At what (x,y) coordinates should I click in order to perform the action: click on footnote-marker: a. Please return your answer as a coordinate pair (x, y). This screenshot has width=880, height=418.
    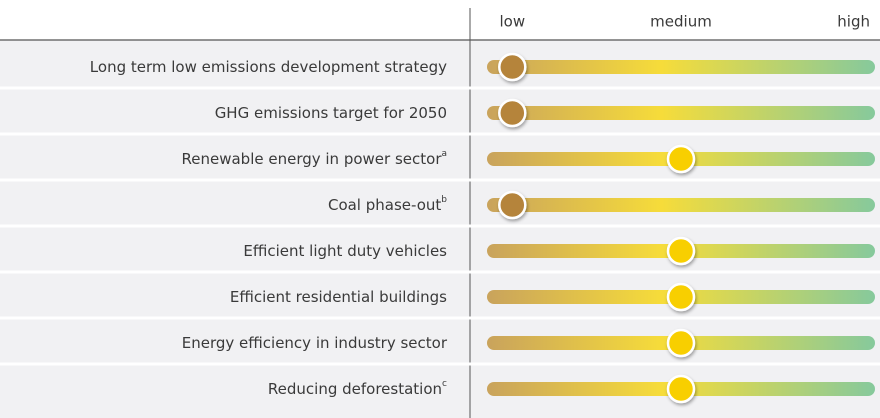
    Looking at the image, I should click on (444, 154).